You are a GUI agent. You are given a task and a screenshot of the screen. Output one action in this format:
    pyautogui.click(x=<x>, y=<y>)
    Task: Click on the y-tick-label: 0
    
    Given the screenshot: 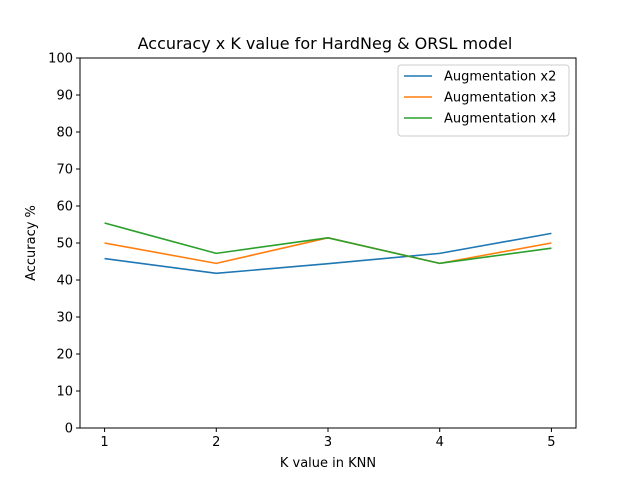 What is the action you would take?
    pyautogui.click(x=69, y=429)
    